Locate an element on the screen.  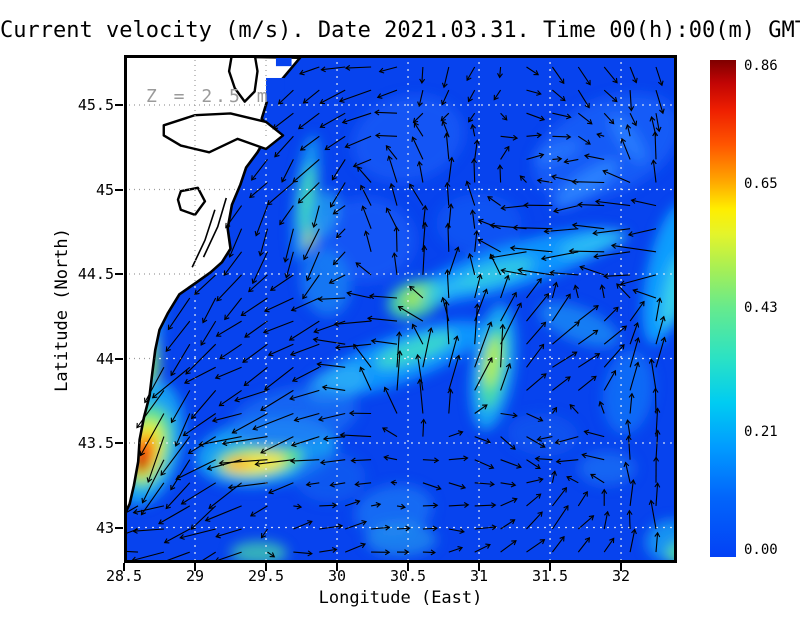
y-tick-label: 45.5 is located at coordinates (95, 105).